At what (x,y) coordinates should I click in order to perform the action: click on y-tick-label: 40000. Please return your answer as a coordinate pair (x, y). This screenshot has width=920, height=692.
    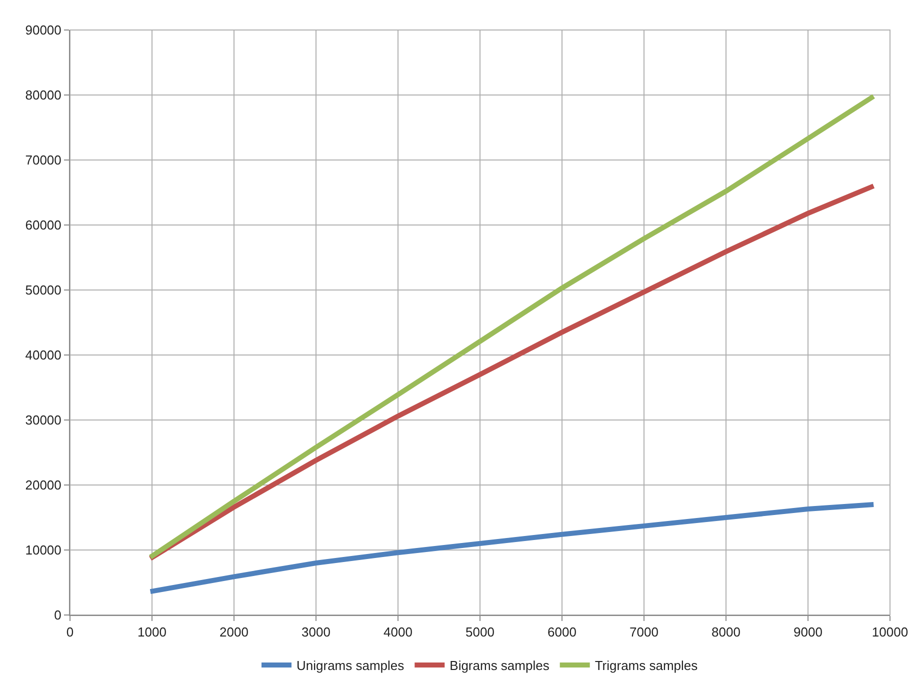
    Looking at the image, I should click on (43, 355).